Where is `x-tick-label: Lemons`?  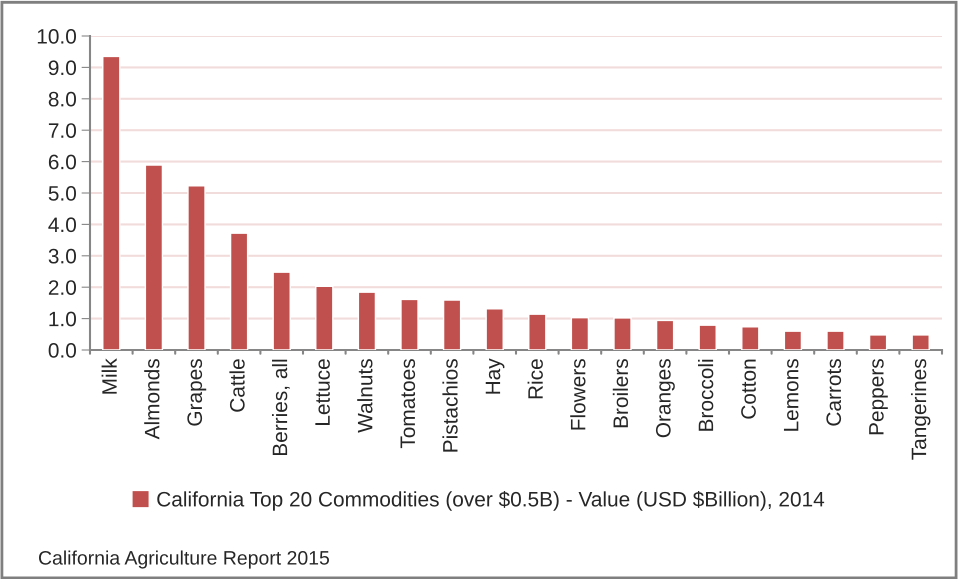
x-tick-label: Lemons is located at coordinates (791, 395).